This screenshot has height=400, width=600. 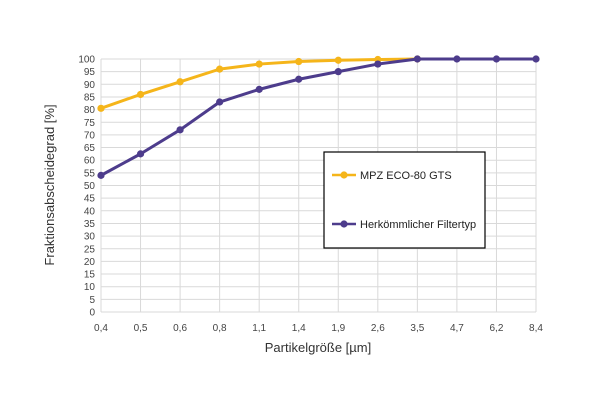 What do you see at coordinates (299, 328) in the screenshot?
I see `x-tick-label: 1,4` at bounding box center [299, 328].